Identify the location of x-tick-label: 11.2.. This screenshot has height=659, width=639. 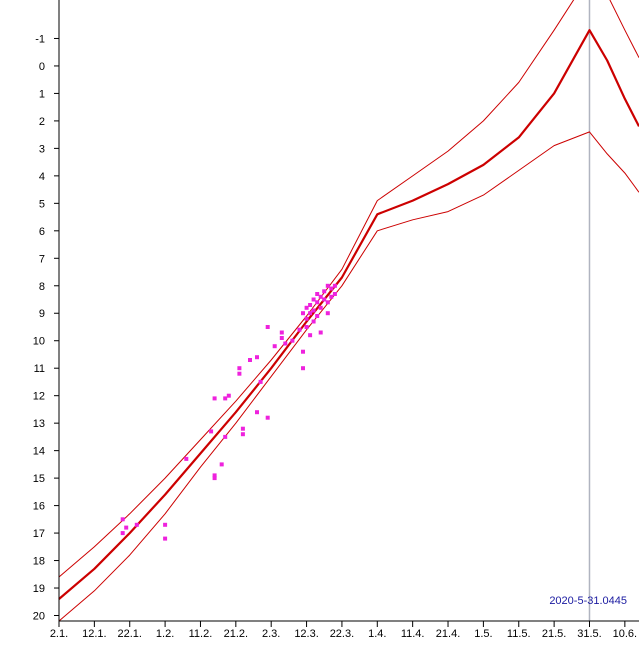
(201, 634).